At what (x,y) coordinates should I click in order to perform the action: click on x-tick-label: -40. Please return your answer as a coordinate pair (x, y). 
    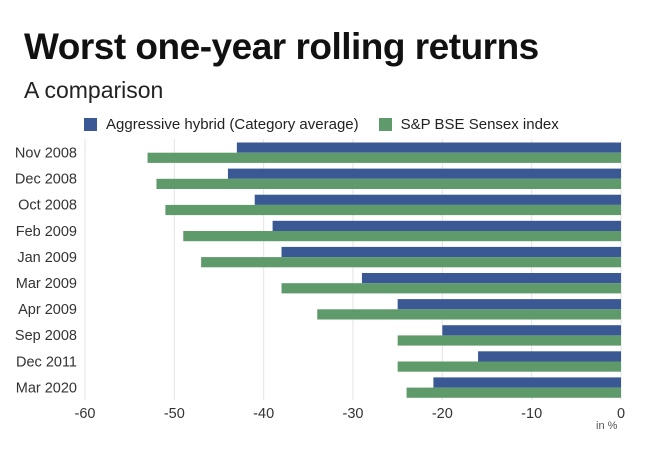
    Looking at the image, I should click on (263, 414).